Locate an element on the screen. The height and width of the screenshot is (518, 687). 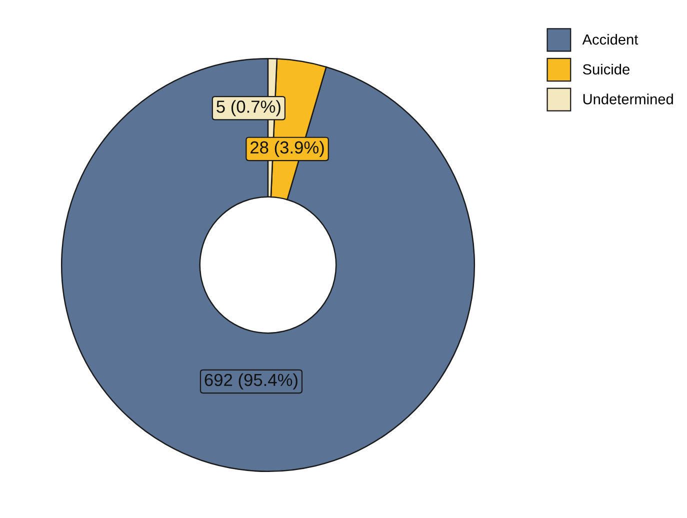
data-label: 5 (0.7%) is located at coordinates (248, 108).